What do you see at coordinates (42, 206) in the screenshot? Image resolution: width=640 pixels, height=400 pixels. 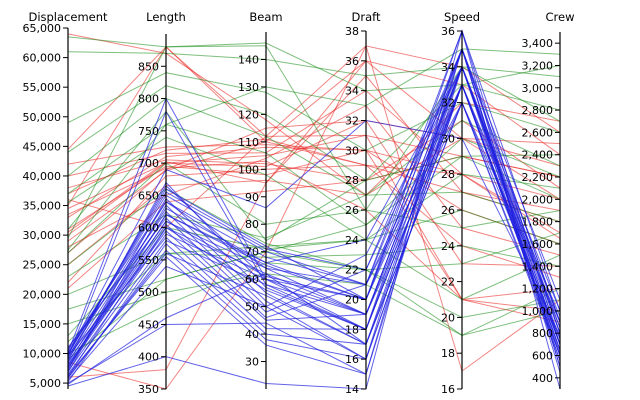 I see `tick-label: 35,000` at bounding box center [42, 206].